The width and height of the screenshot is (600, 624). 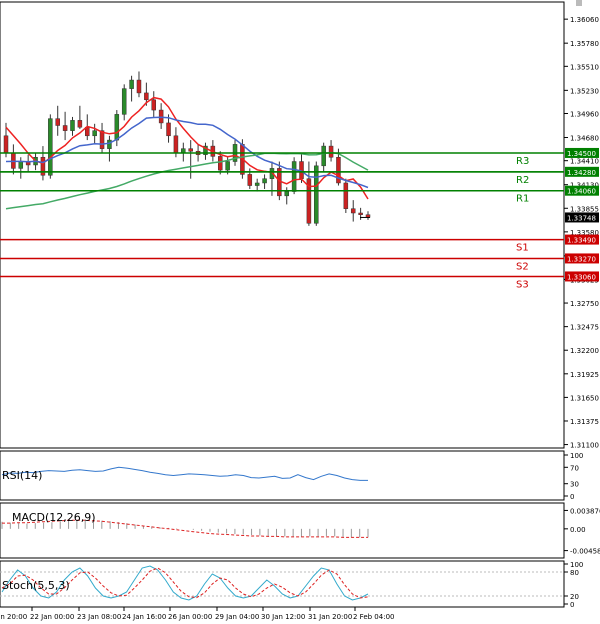 I want to click on level-name-label: S2, so click(x=522, y=266).